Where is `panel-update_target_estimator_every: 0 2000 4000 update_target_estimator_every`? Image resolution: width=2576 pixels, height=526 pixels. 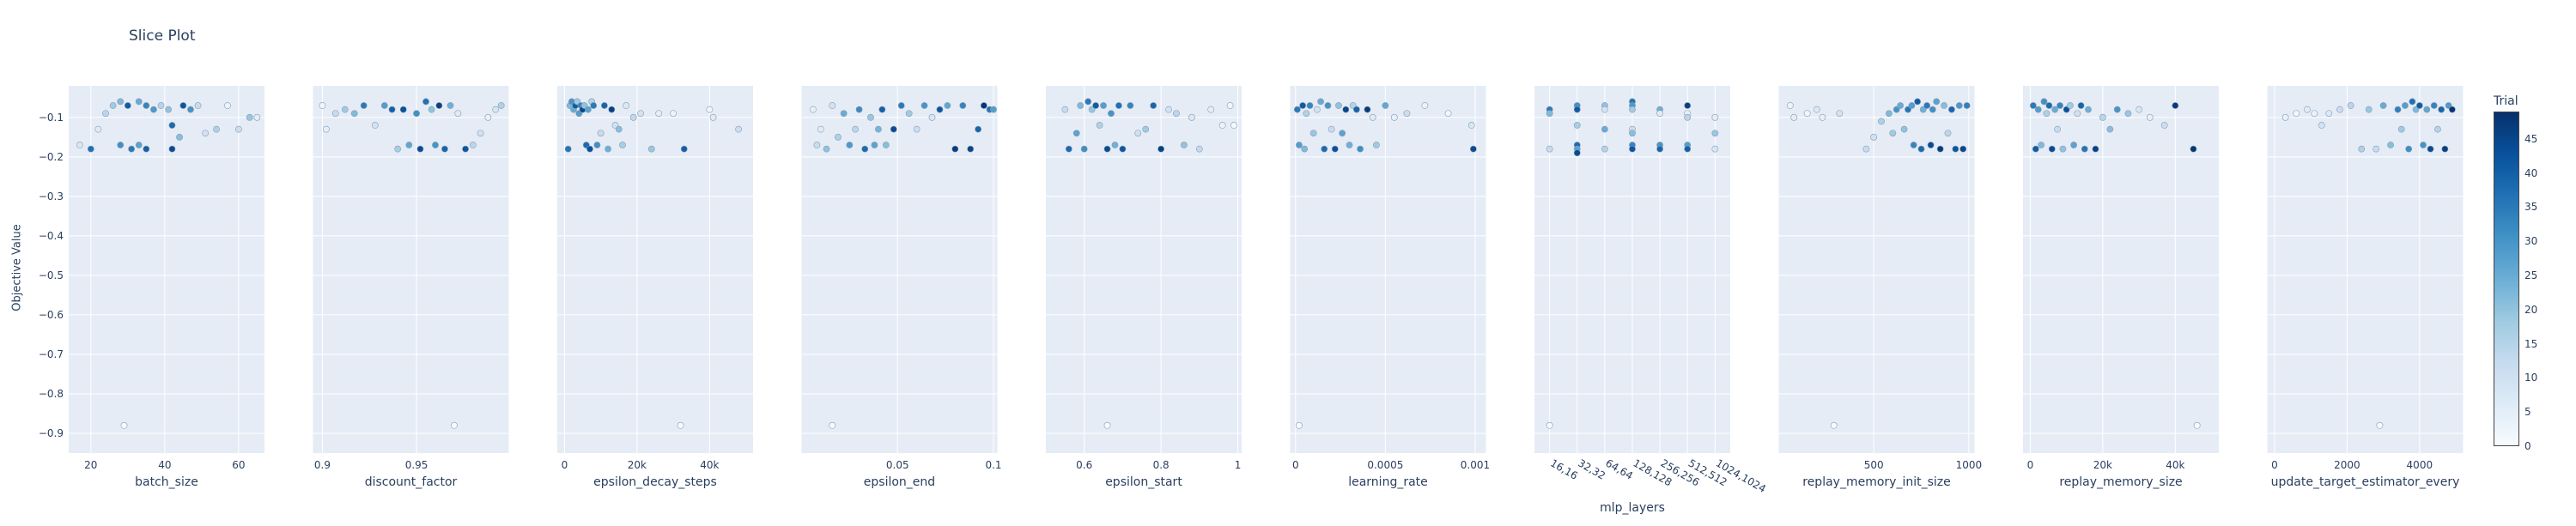 panel-update_target_estimator_every: 0 2000 4000 update_target_estimator_every is located at coordinates (2365, 287).